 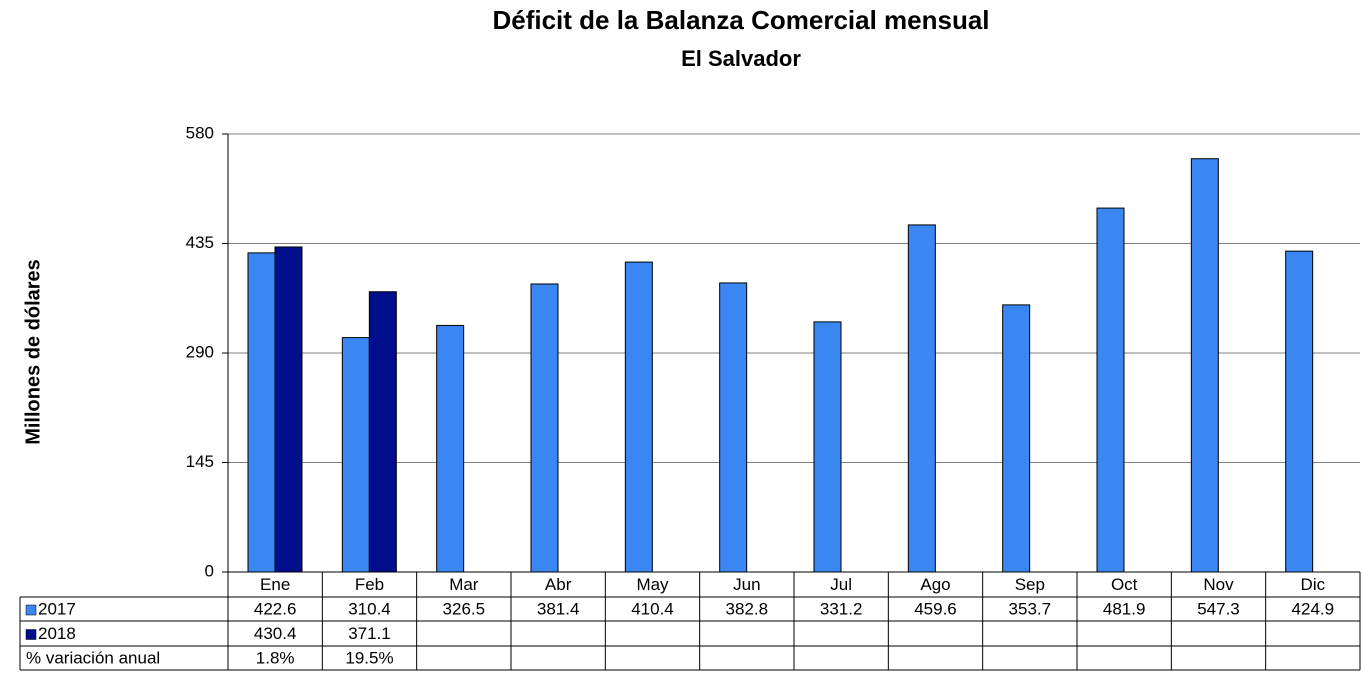 What do you see at coordinates (33, 352) in the screenshot?
I see `y-axis-label: Millones de dólares` at bounding box center [33, 352].